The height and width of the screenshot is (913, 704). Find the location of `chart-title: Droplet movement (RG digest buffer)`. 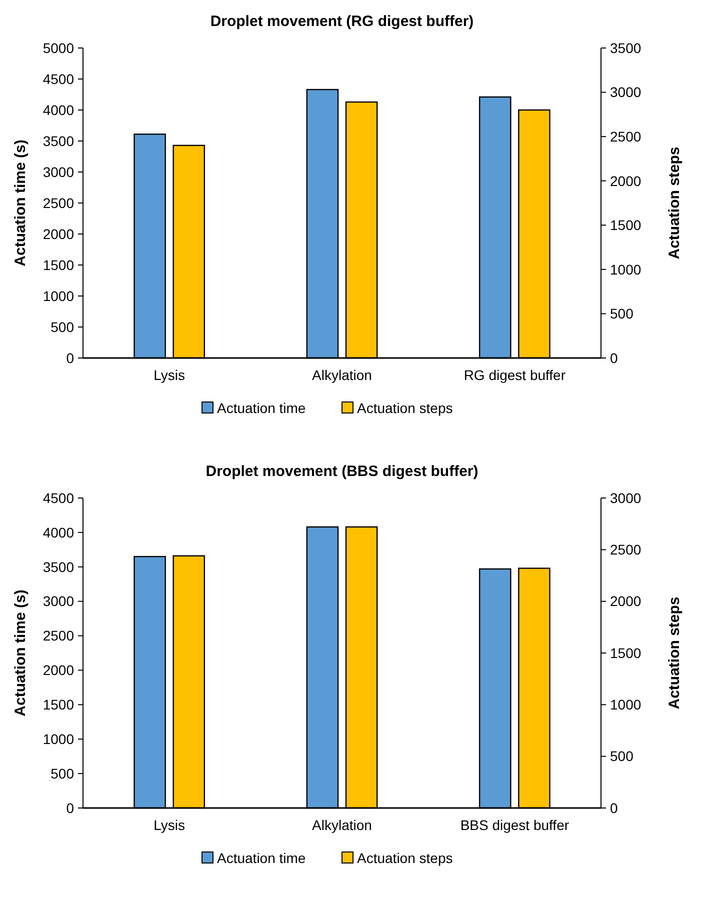

chart-title: Droplet movement (RG digest buffer) is located at coordinates (342, 21).